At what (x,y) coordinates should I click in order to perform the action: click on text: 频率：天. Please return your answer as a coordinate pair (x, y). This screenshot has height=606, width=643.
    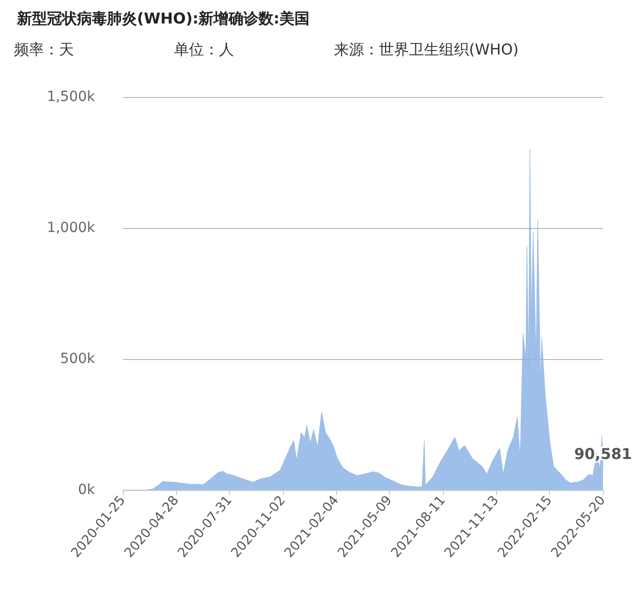
    Looking at the image, I should click on (44, 49).